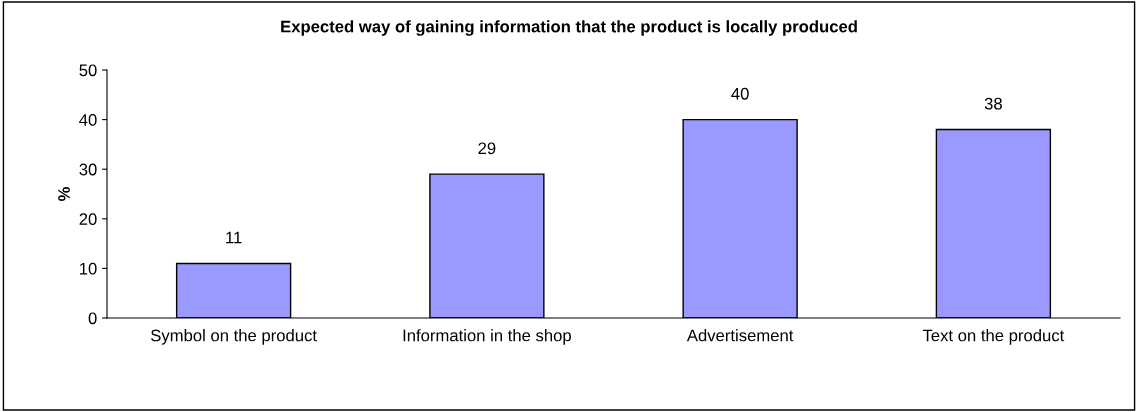 Image resolution: width=1138 pixels, height=412 pixels. What do you see at coordinates (993, 103) in the screenshot?
I see `data-label: 38` at bounding box center [993, 103].